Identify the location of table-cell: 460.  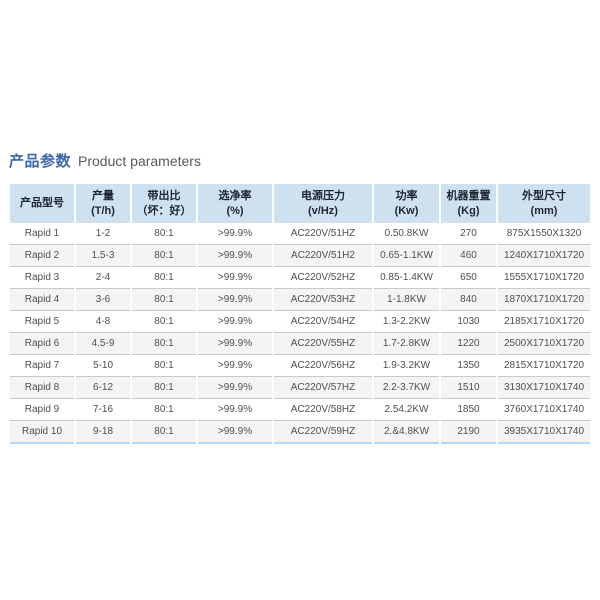
(468, 256).